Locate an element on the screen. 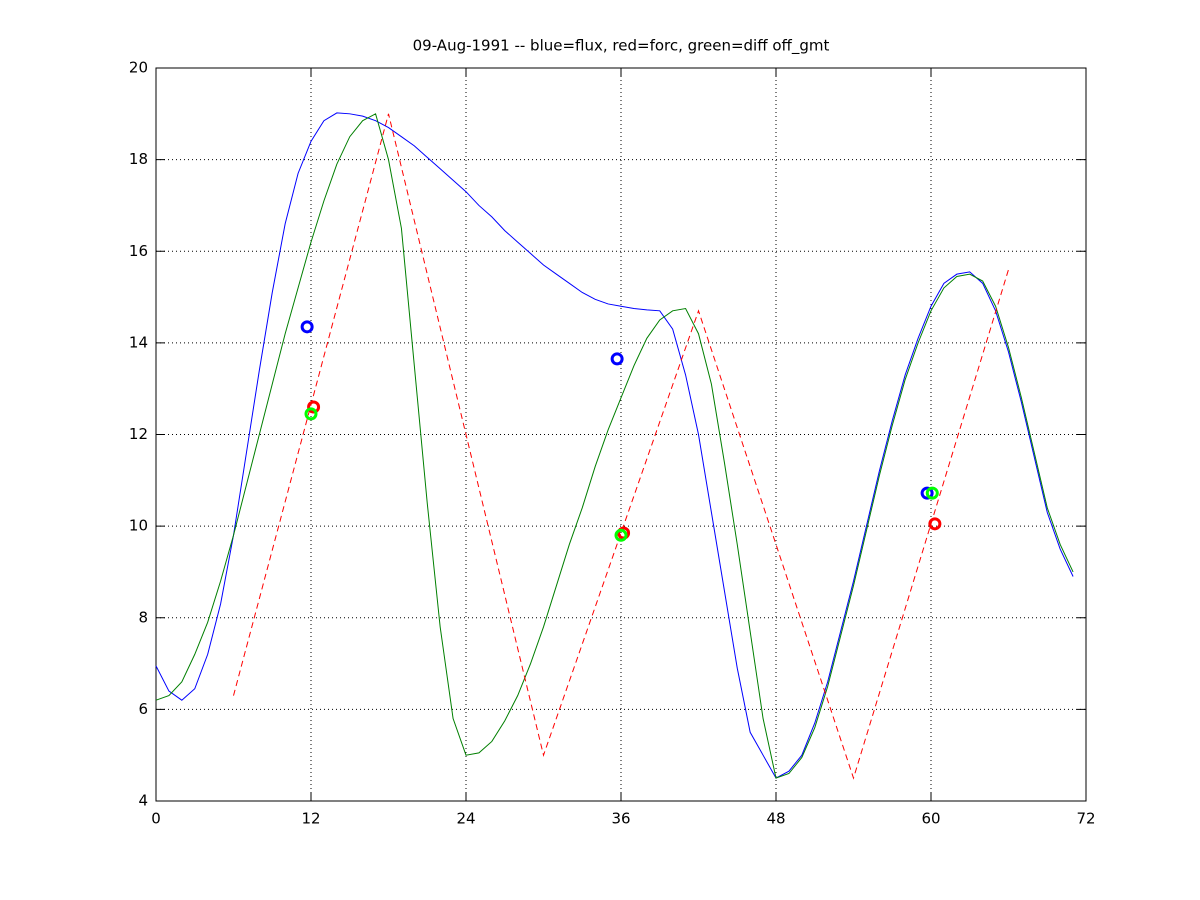 The image size is (1200, 900). x-tick-label: 72 is located at coordinates (1085, 819).